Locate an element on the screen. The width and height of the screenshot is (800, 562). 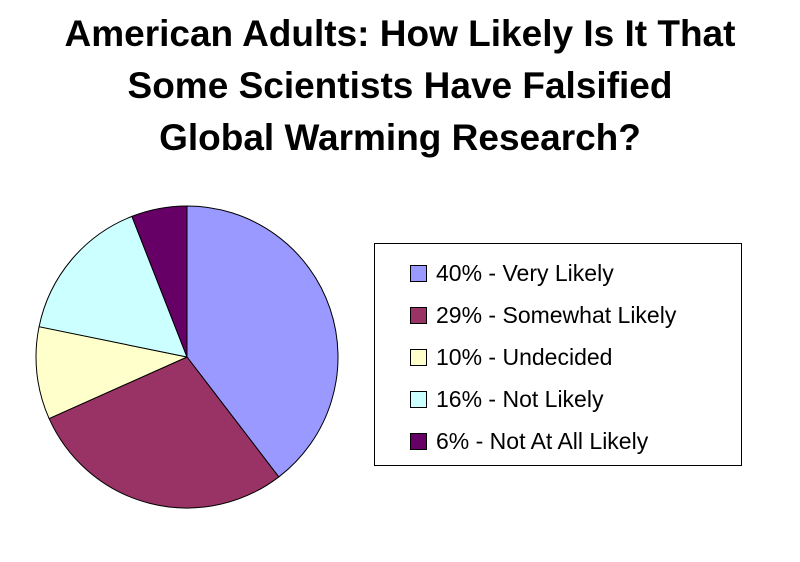
legend-label-not-likely: 16% - Not Likely is located at coordinates (520, 398).